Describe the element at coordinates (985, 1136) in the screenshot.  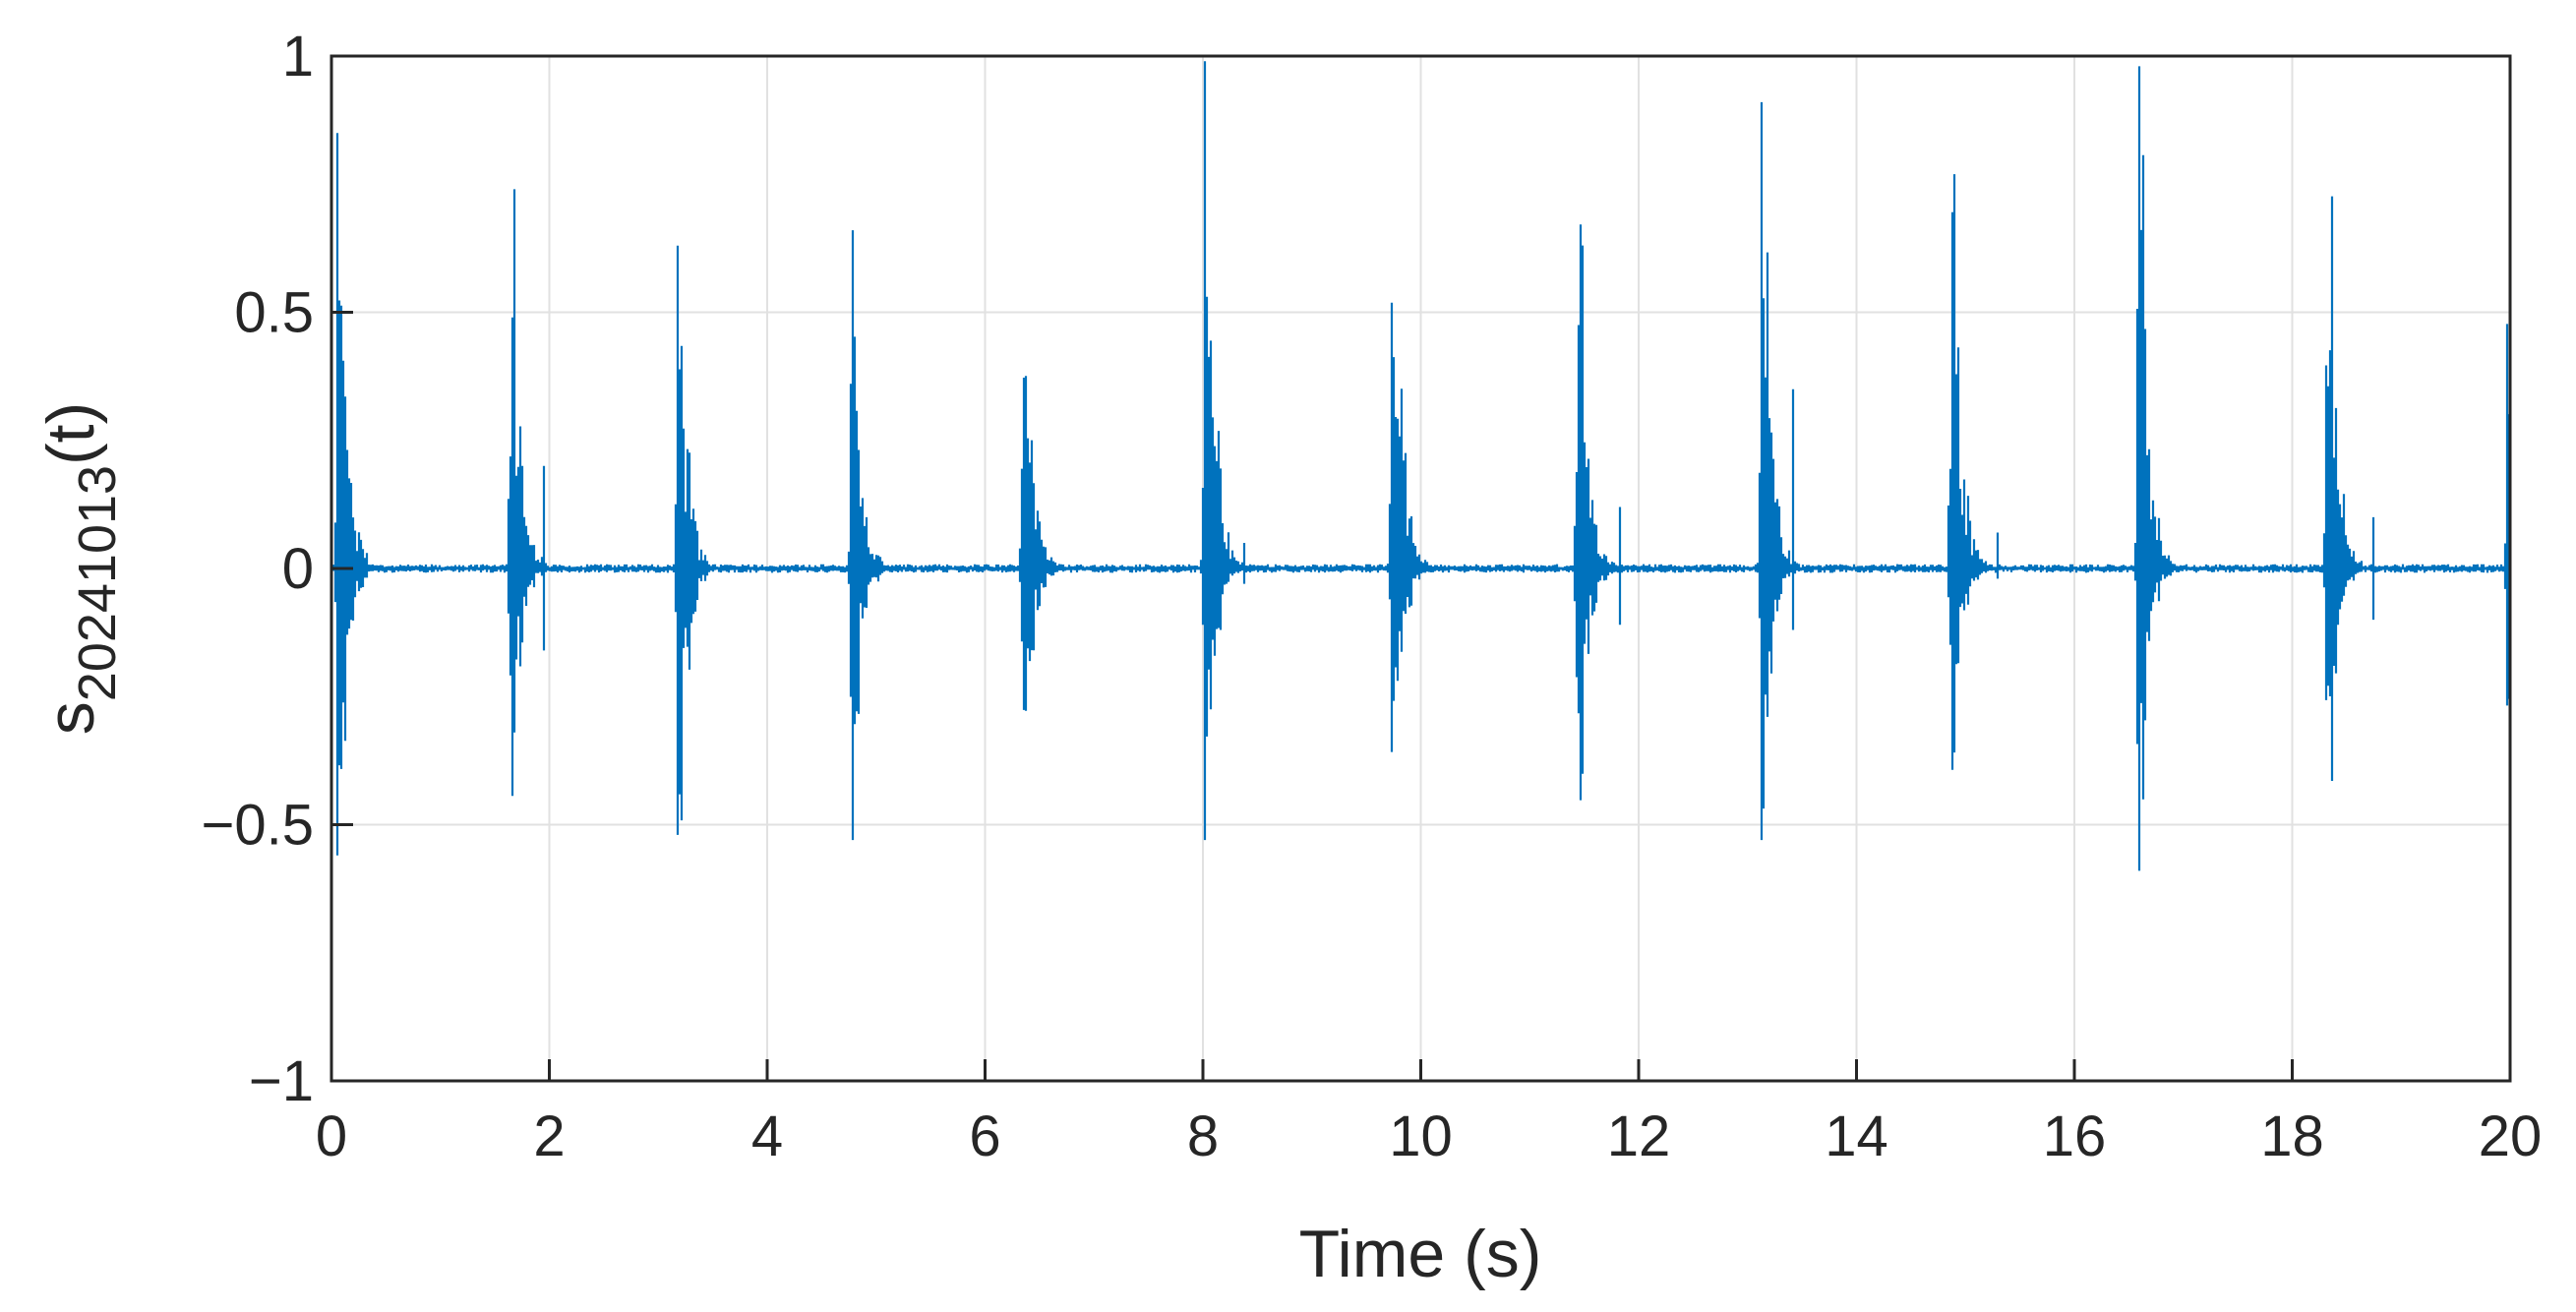
I see `x-tick-label-3: 6` at that location.